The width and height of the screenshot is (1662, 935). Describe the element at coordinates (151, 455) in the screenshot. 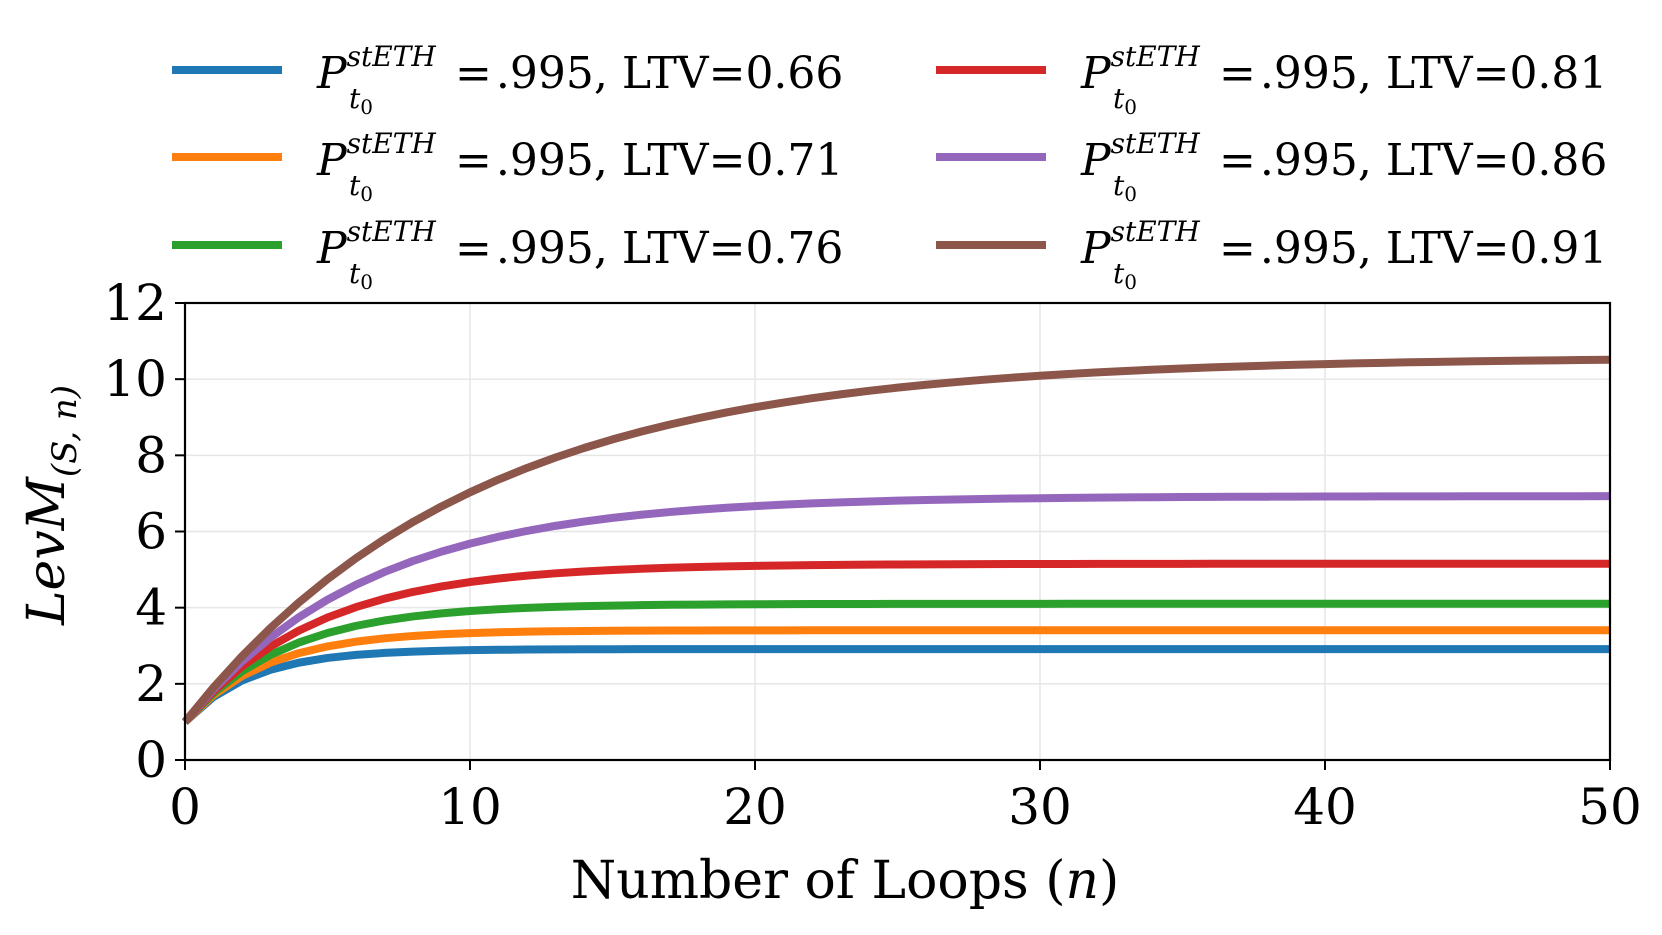

I see `y-tick-label: 8` at that location.